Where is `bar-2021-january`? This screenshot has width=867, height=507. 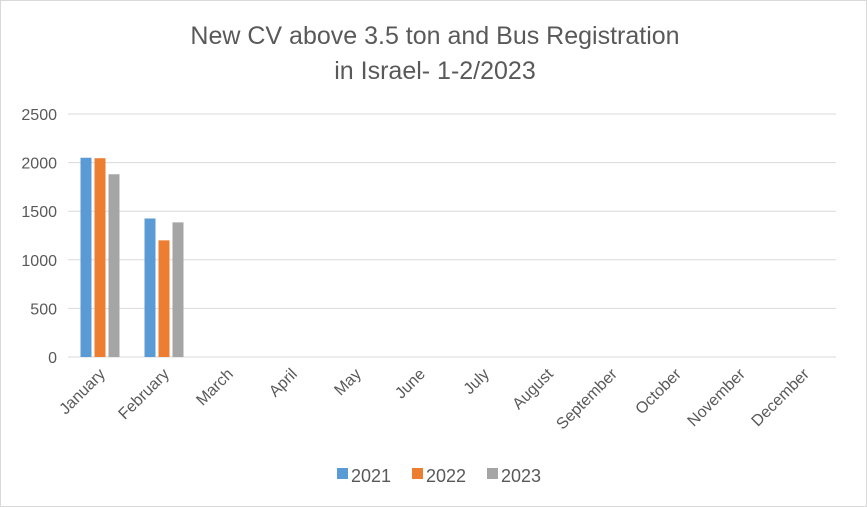
bar-2021-january is located at coordinates (86, 257).